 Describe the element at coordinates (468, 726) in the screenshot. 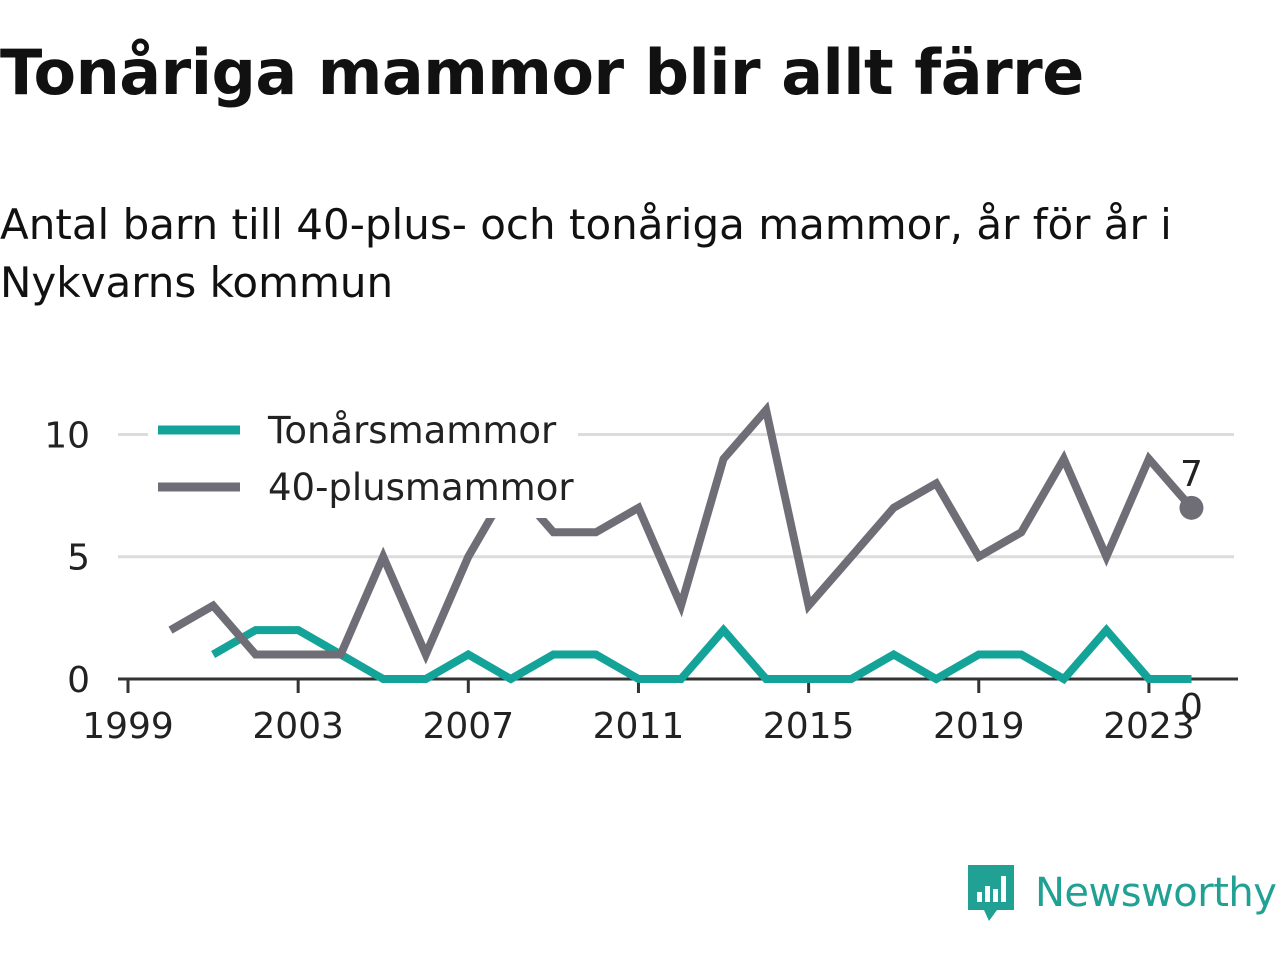

I see `x-tick-label-2007: 2007` at that location.